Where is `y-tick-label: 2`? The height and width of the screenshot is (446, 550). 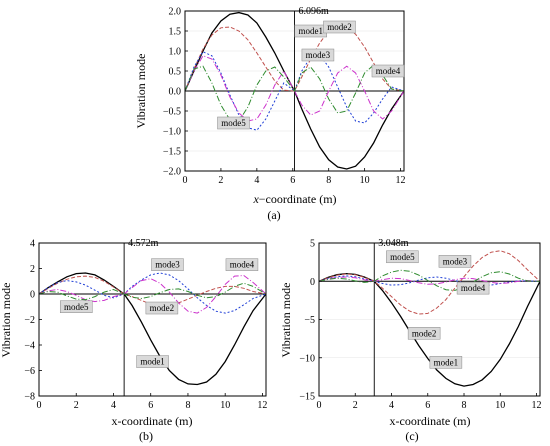
y-tick-label: 2 is located at coordinates (32, 269).